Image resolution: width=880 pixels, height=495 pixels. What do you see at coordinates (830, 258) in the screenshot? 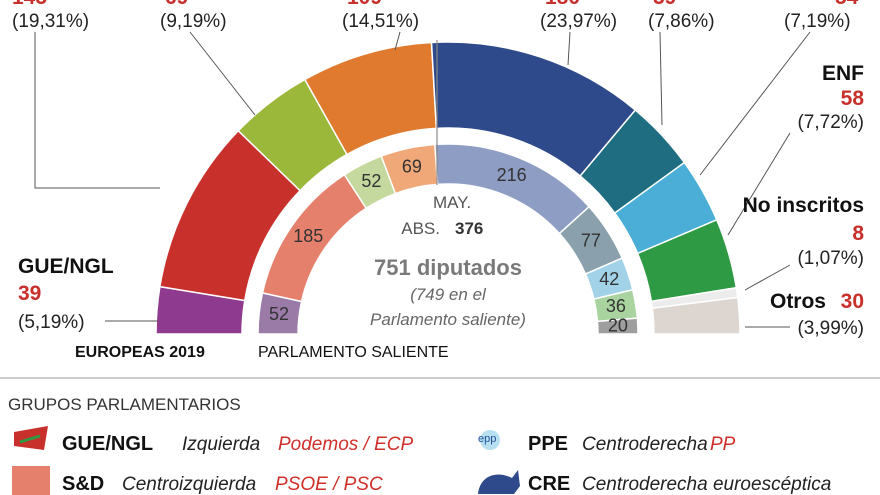
I see `percent-label: (1,07%)` at bounding box center [830, 258].